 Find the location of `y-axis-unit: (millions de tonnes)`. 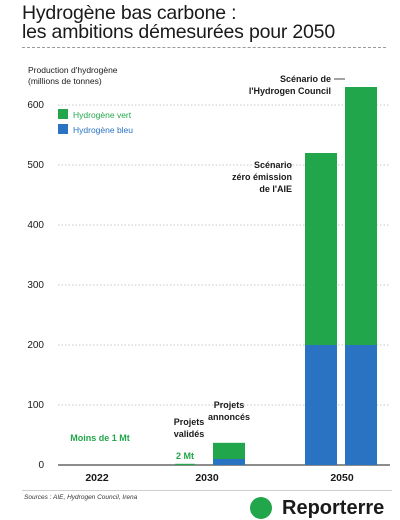

y-axis-unit: (millions de tonnes) is located at coordinates (65, 81).